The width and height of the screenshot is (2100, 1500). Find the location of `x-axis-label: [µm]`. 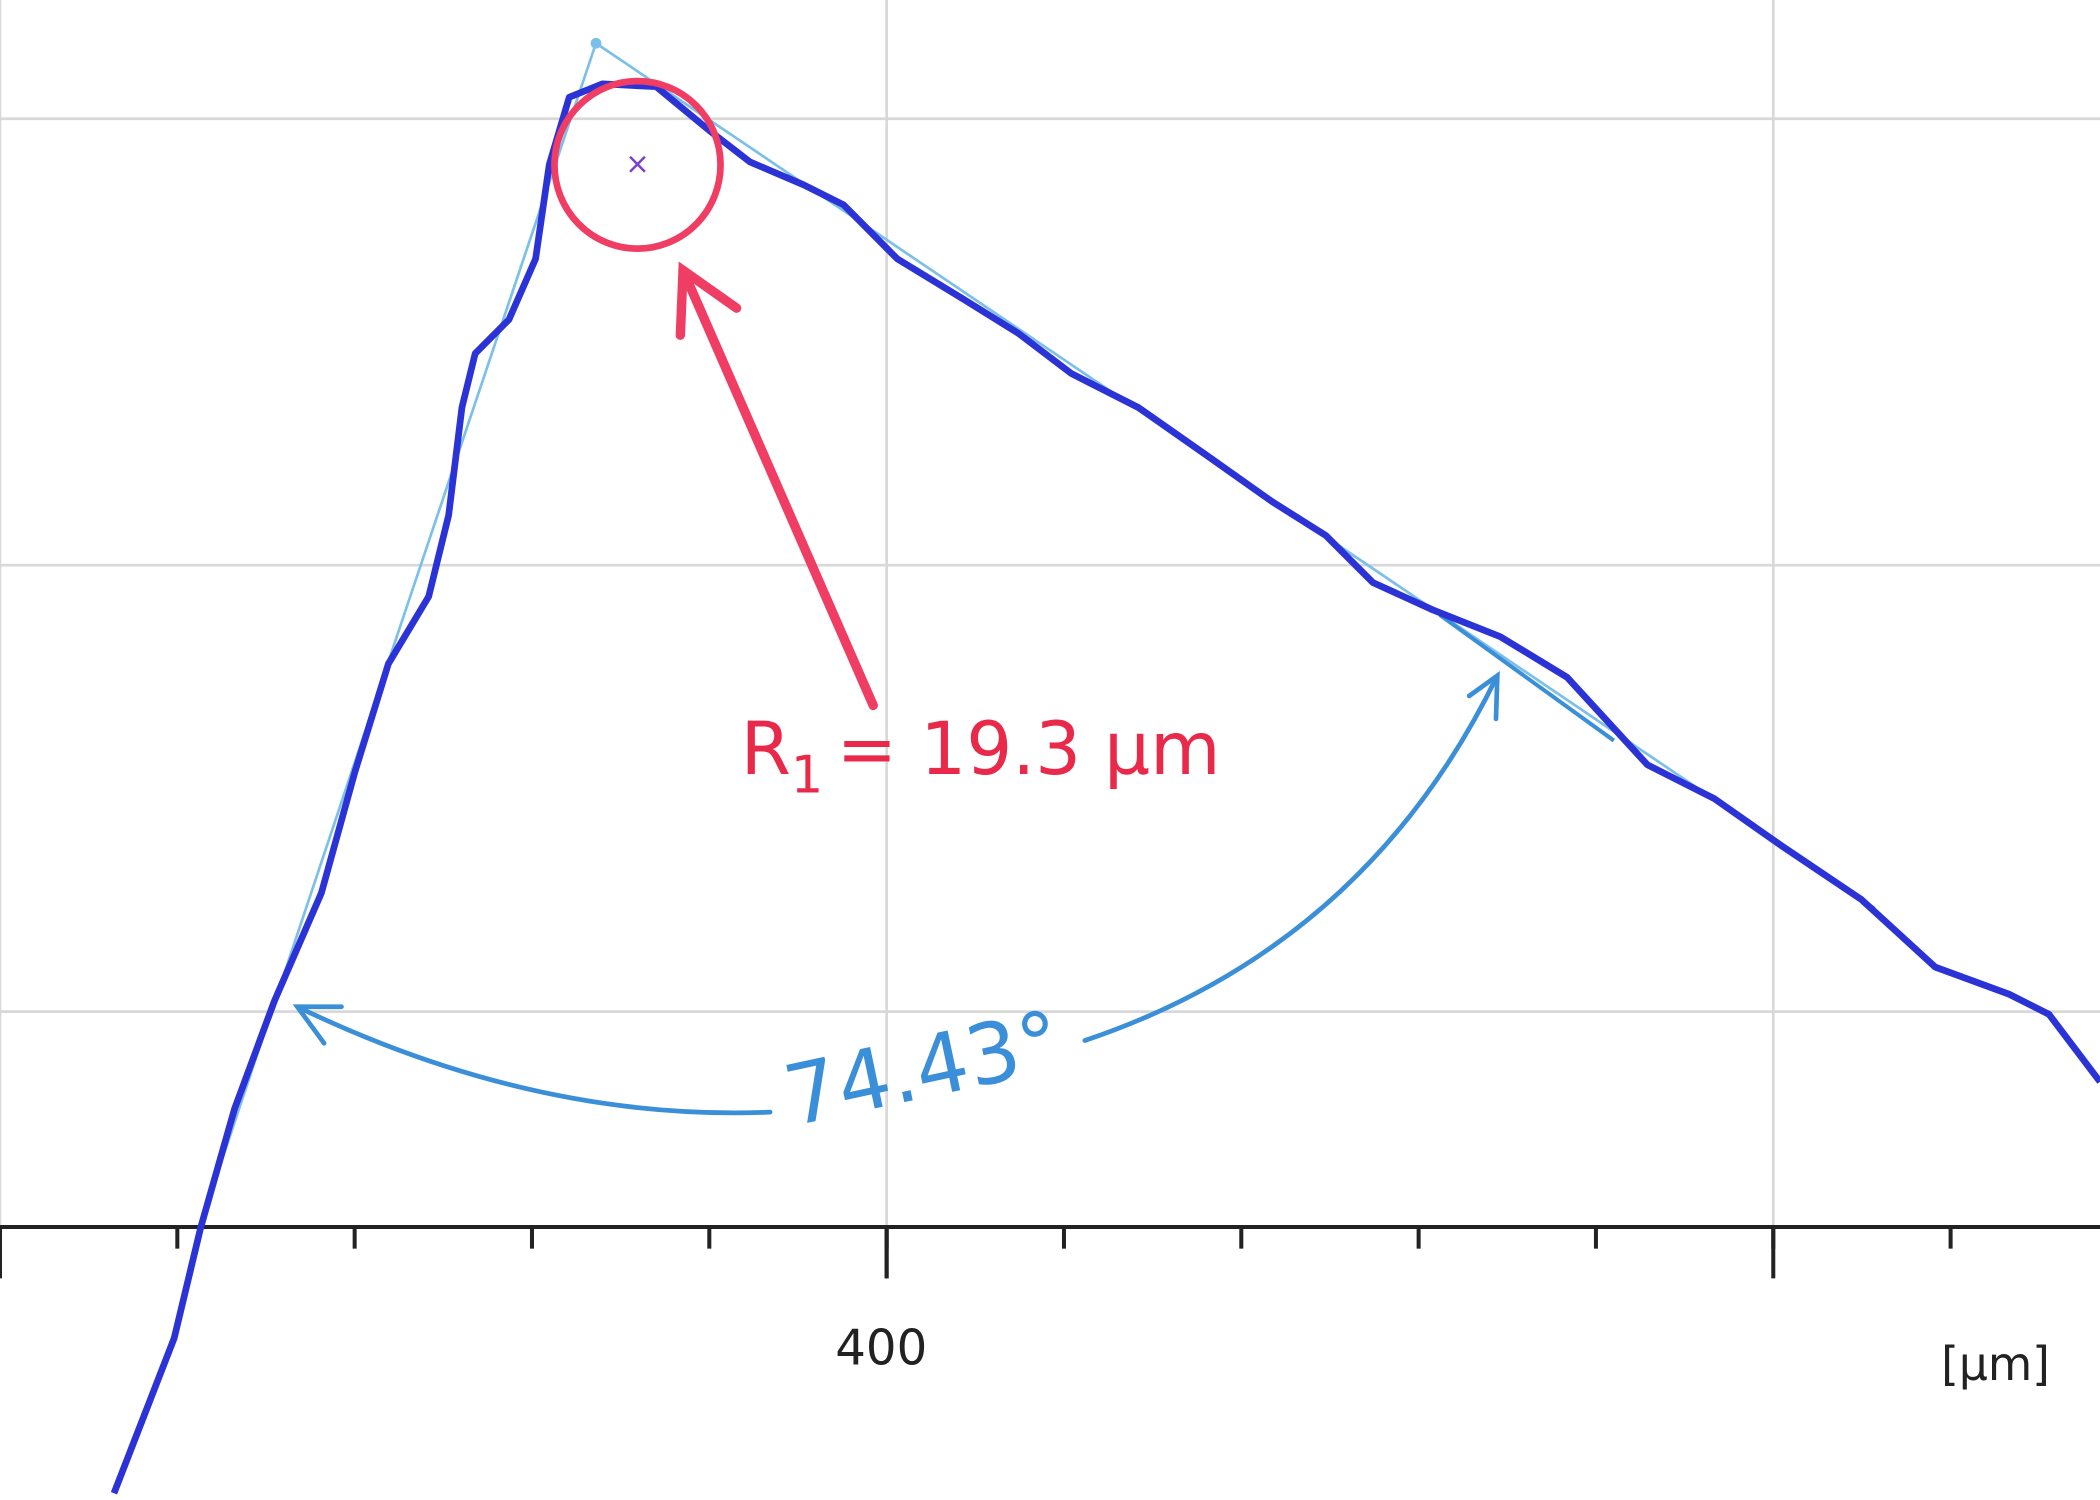

x-axis-label: [µm] is located at coordinates (1995, 1364).